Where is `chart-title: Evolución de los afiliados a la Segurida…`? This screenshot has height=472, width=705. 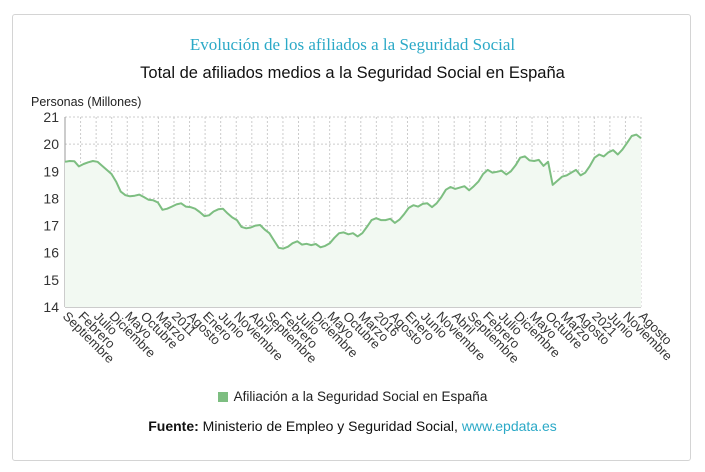 chart-title: Evolución de los afiliados a la Segurida… is located at coordinates (352, 44).